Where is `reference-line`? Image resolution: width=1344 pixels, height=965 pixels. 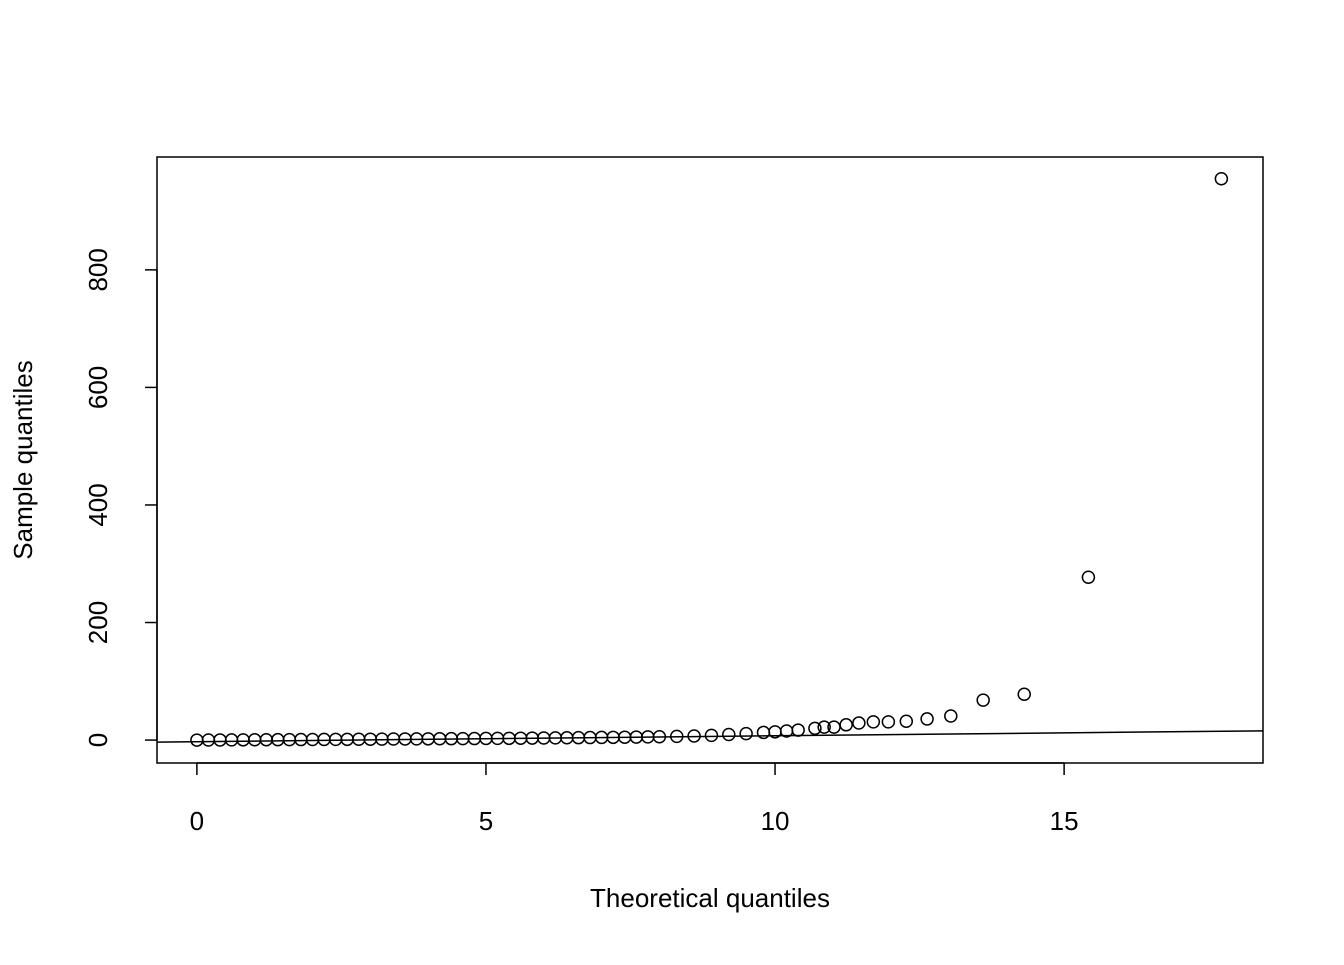 reference-line is located at coordinates (710, 736).